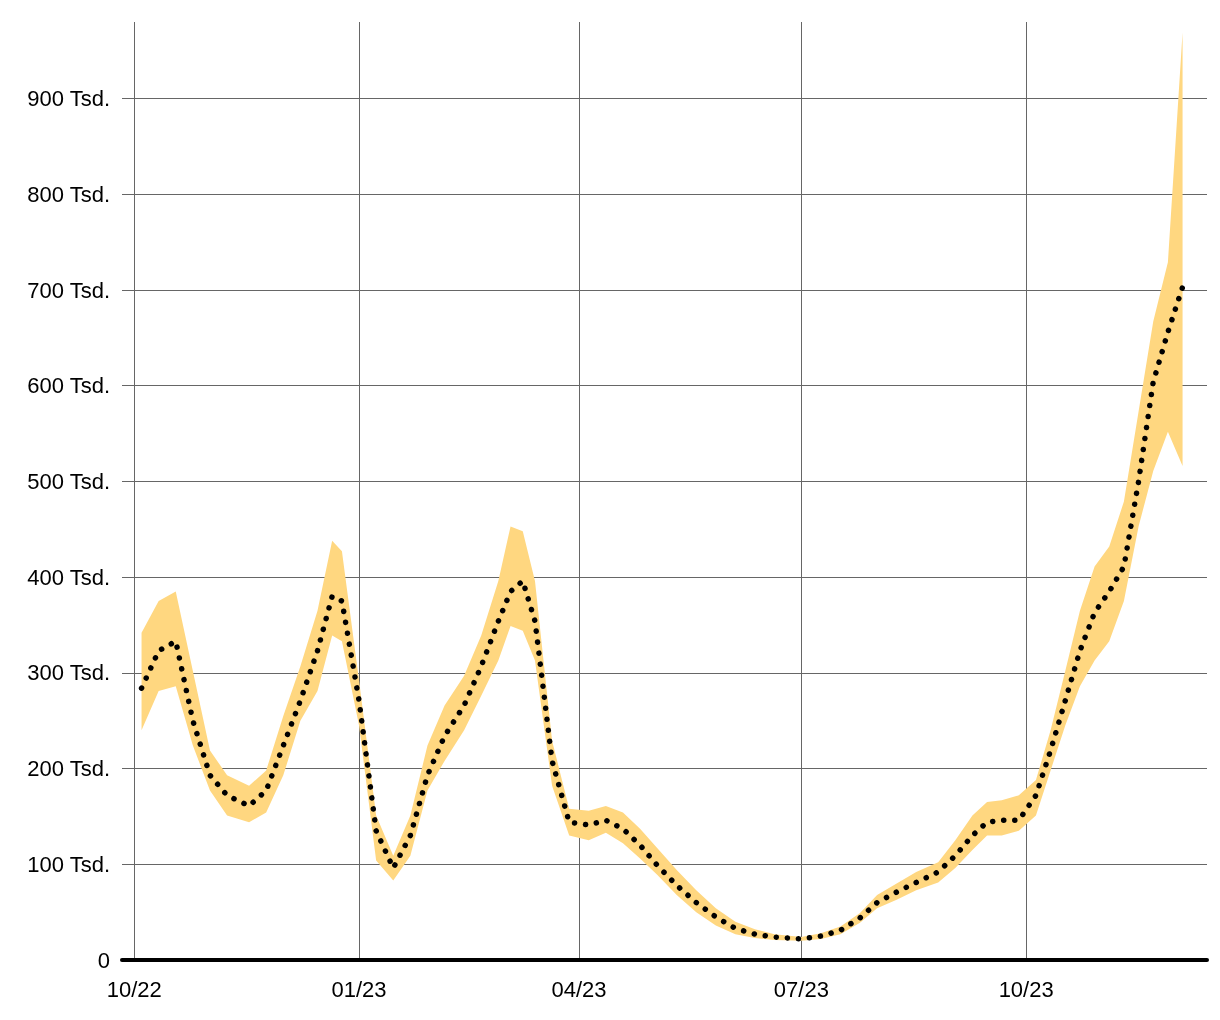 Image resolution: width=1220 pixels, height=1020 pixels. I want to click on y-tick-label: 200 Tsd., so click(68, 769).